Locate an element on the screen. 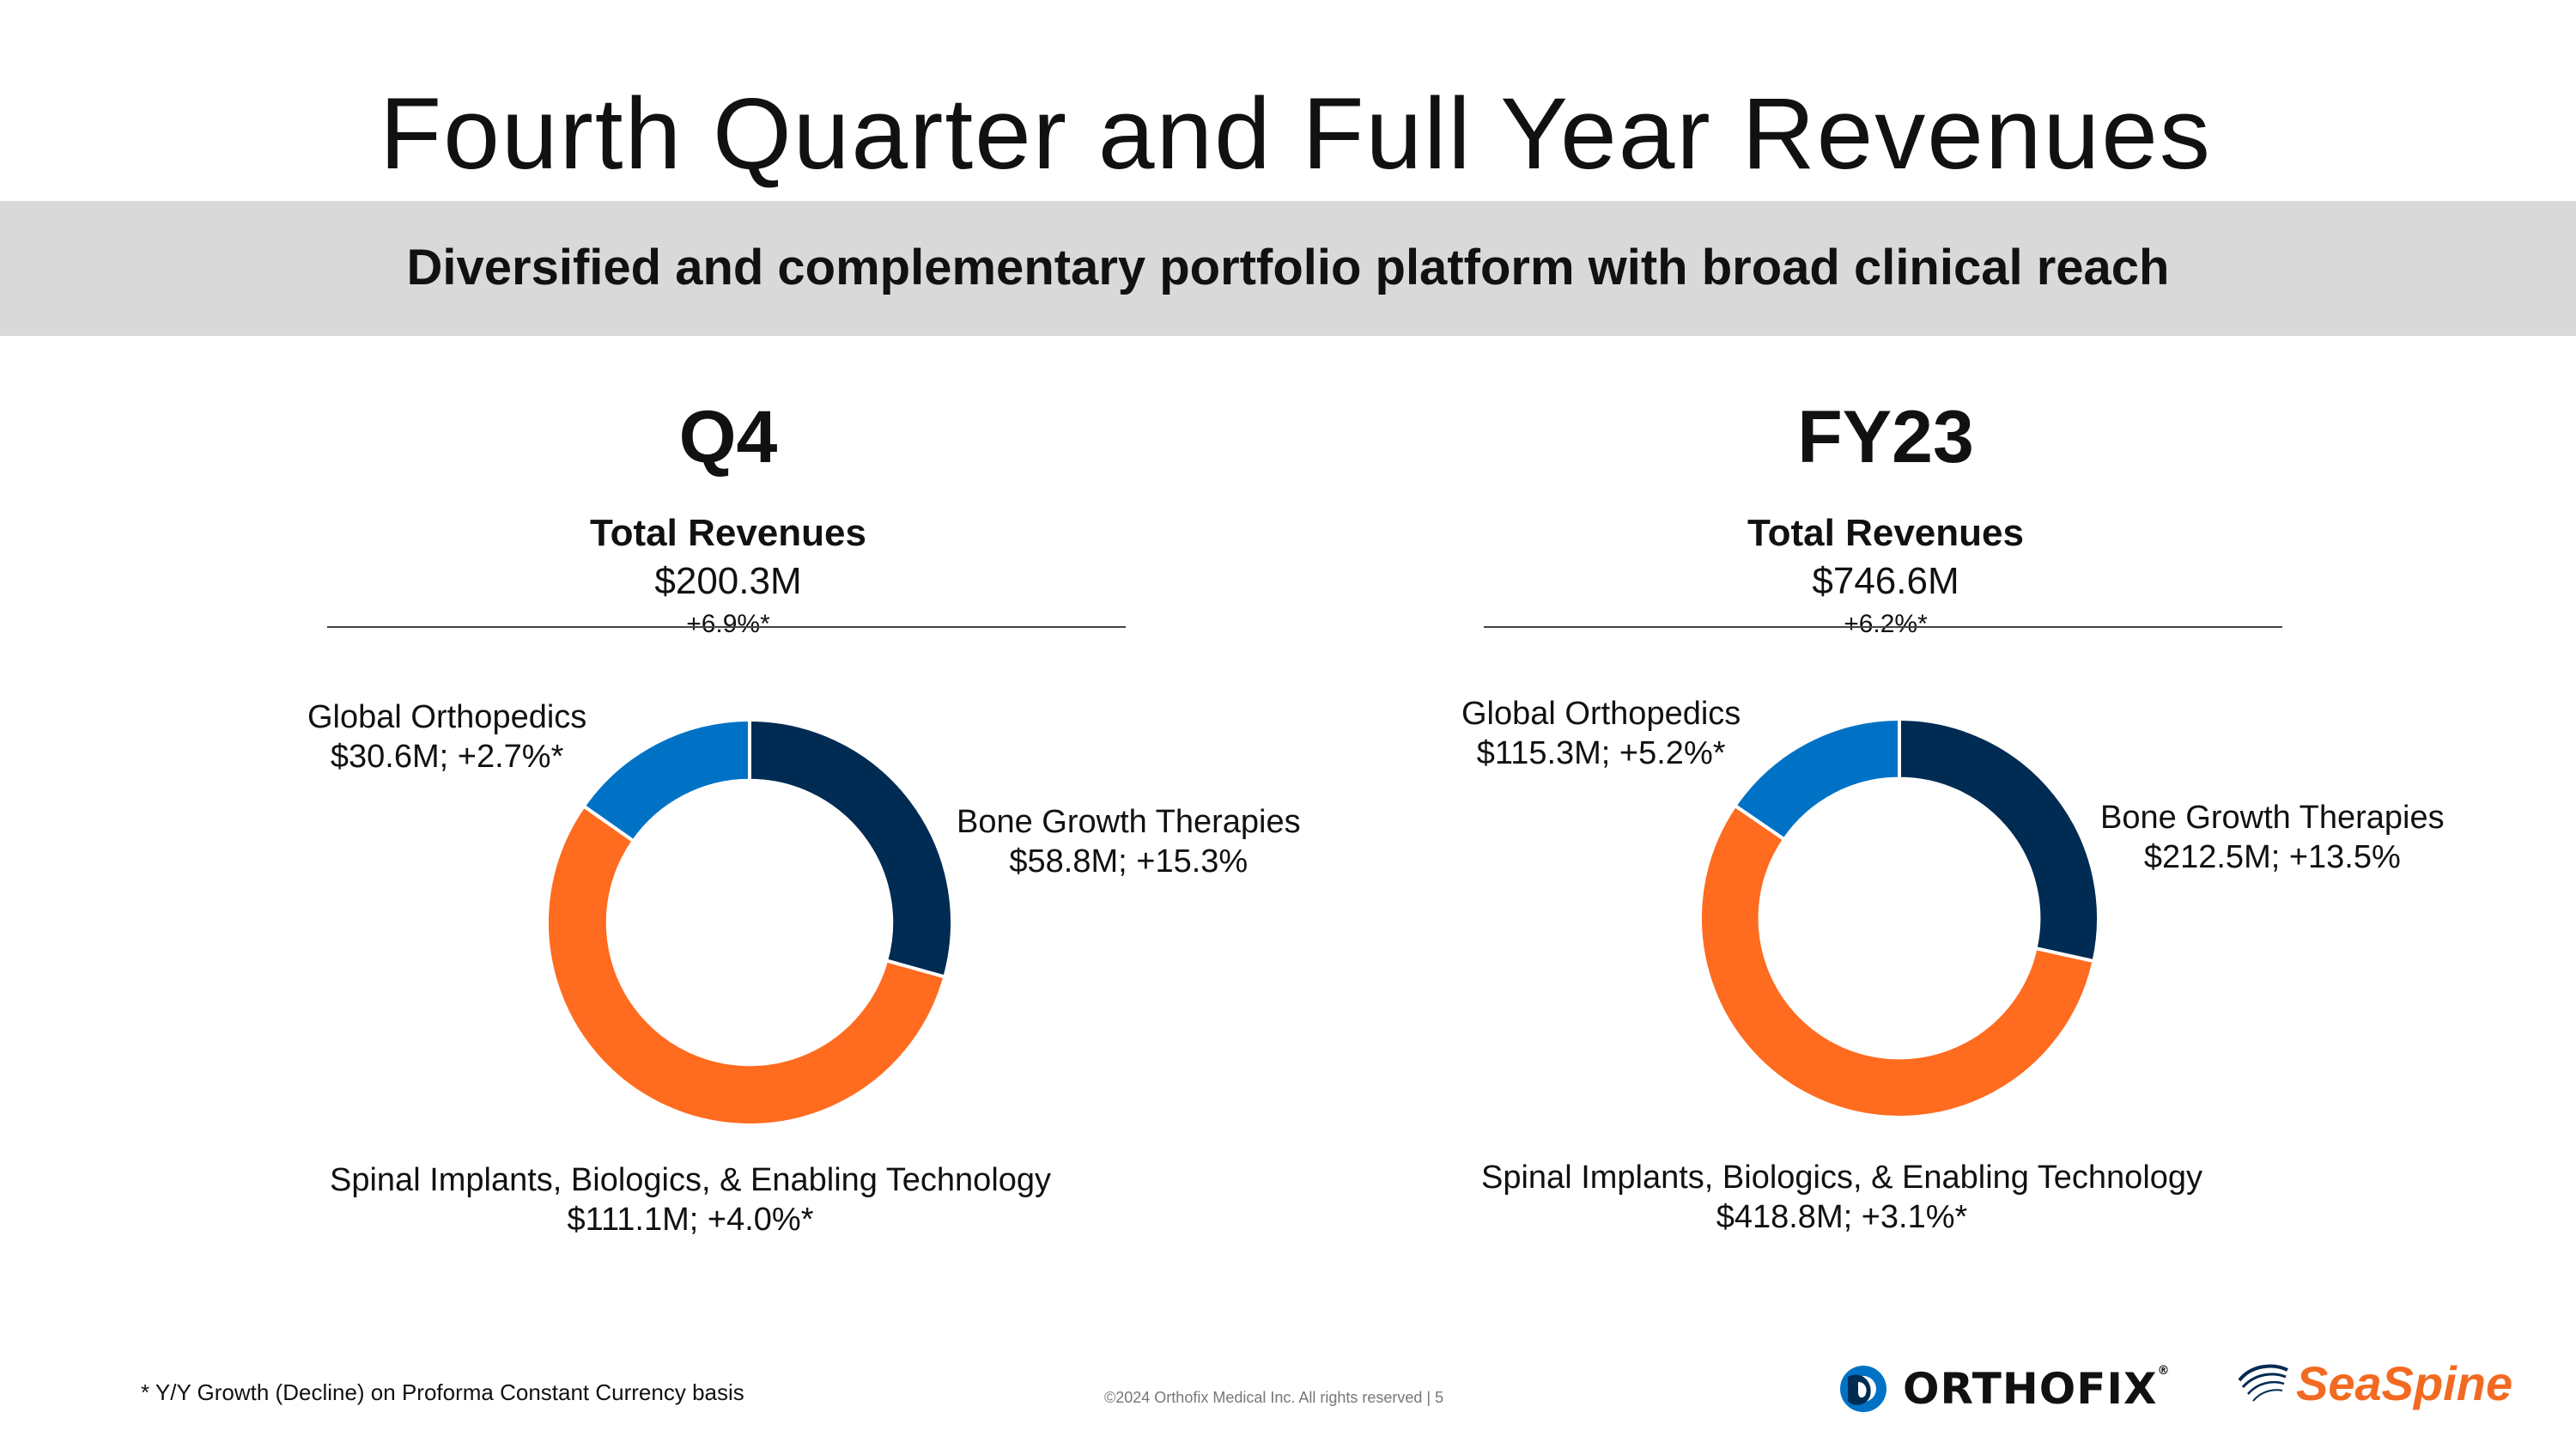 This screenshot has width=2576, height=1449. seaspine-wave-icon is located at coordinates (2263, 1383).